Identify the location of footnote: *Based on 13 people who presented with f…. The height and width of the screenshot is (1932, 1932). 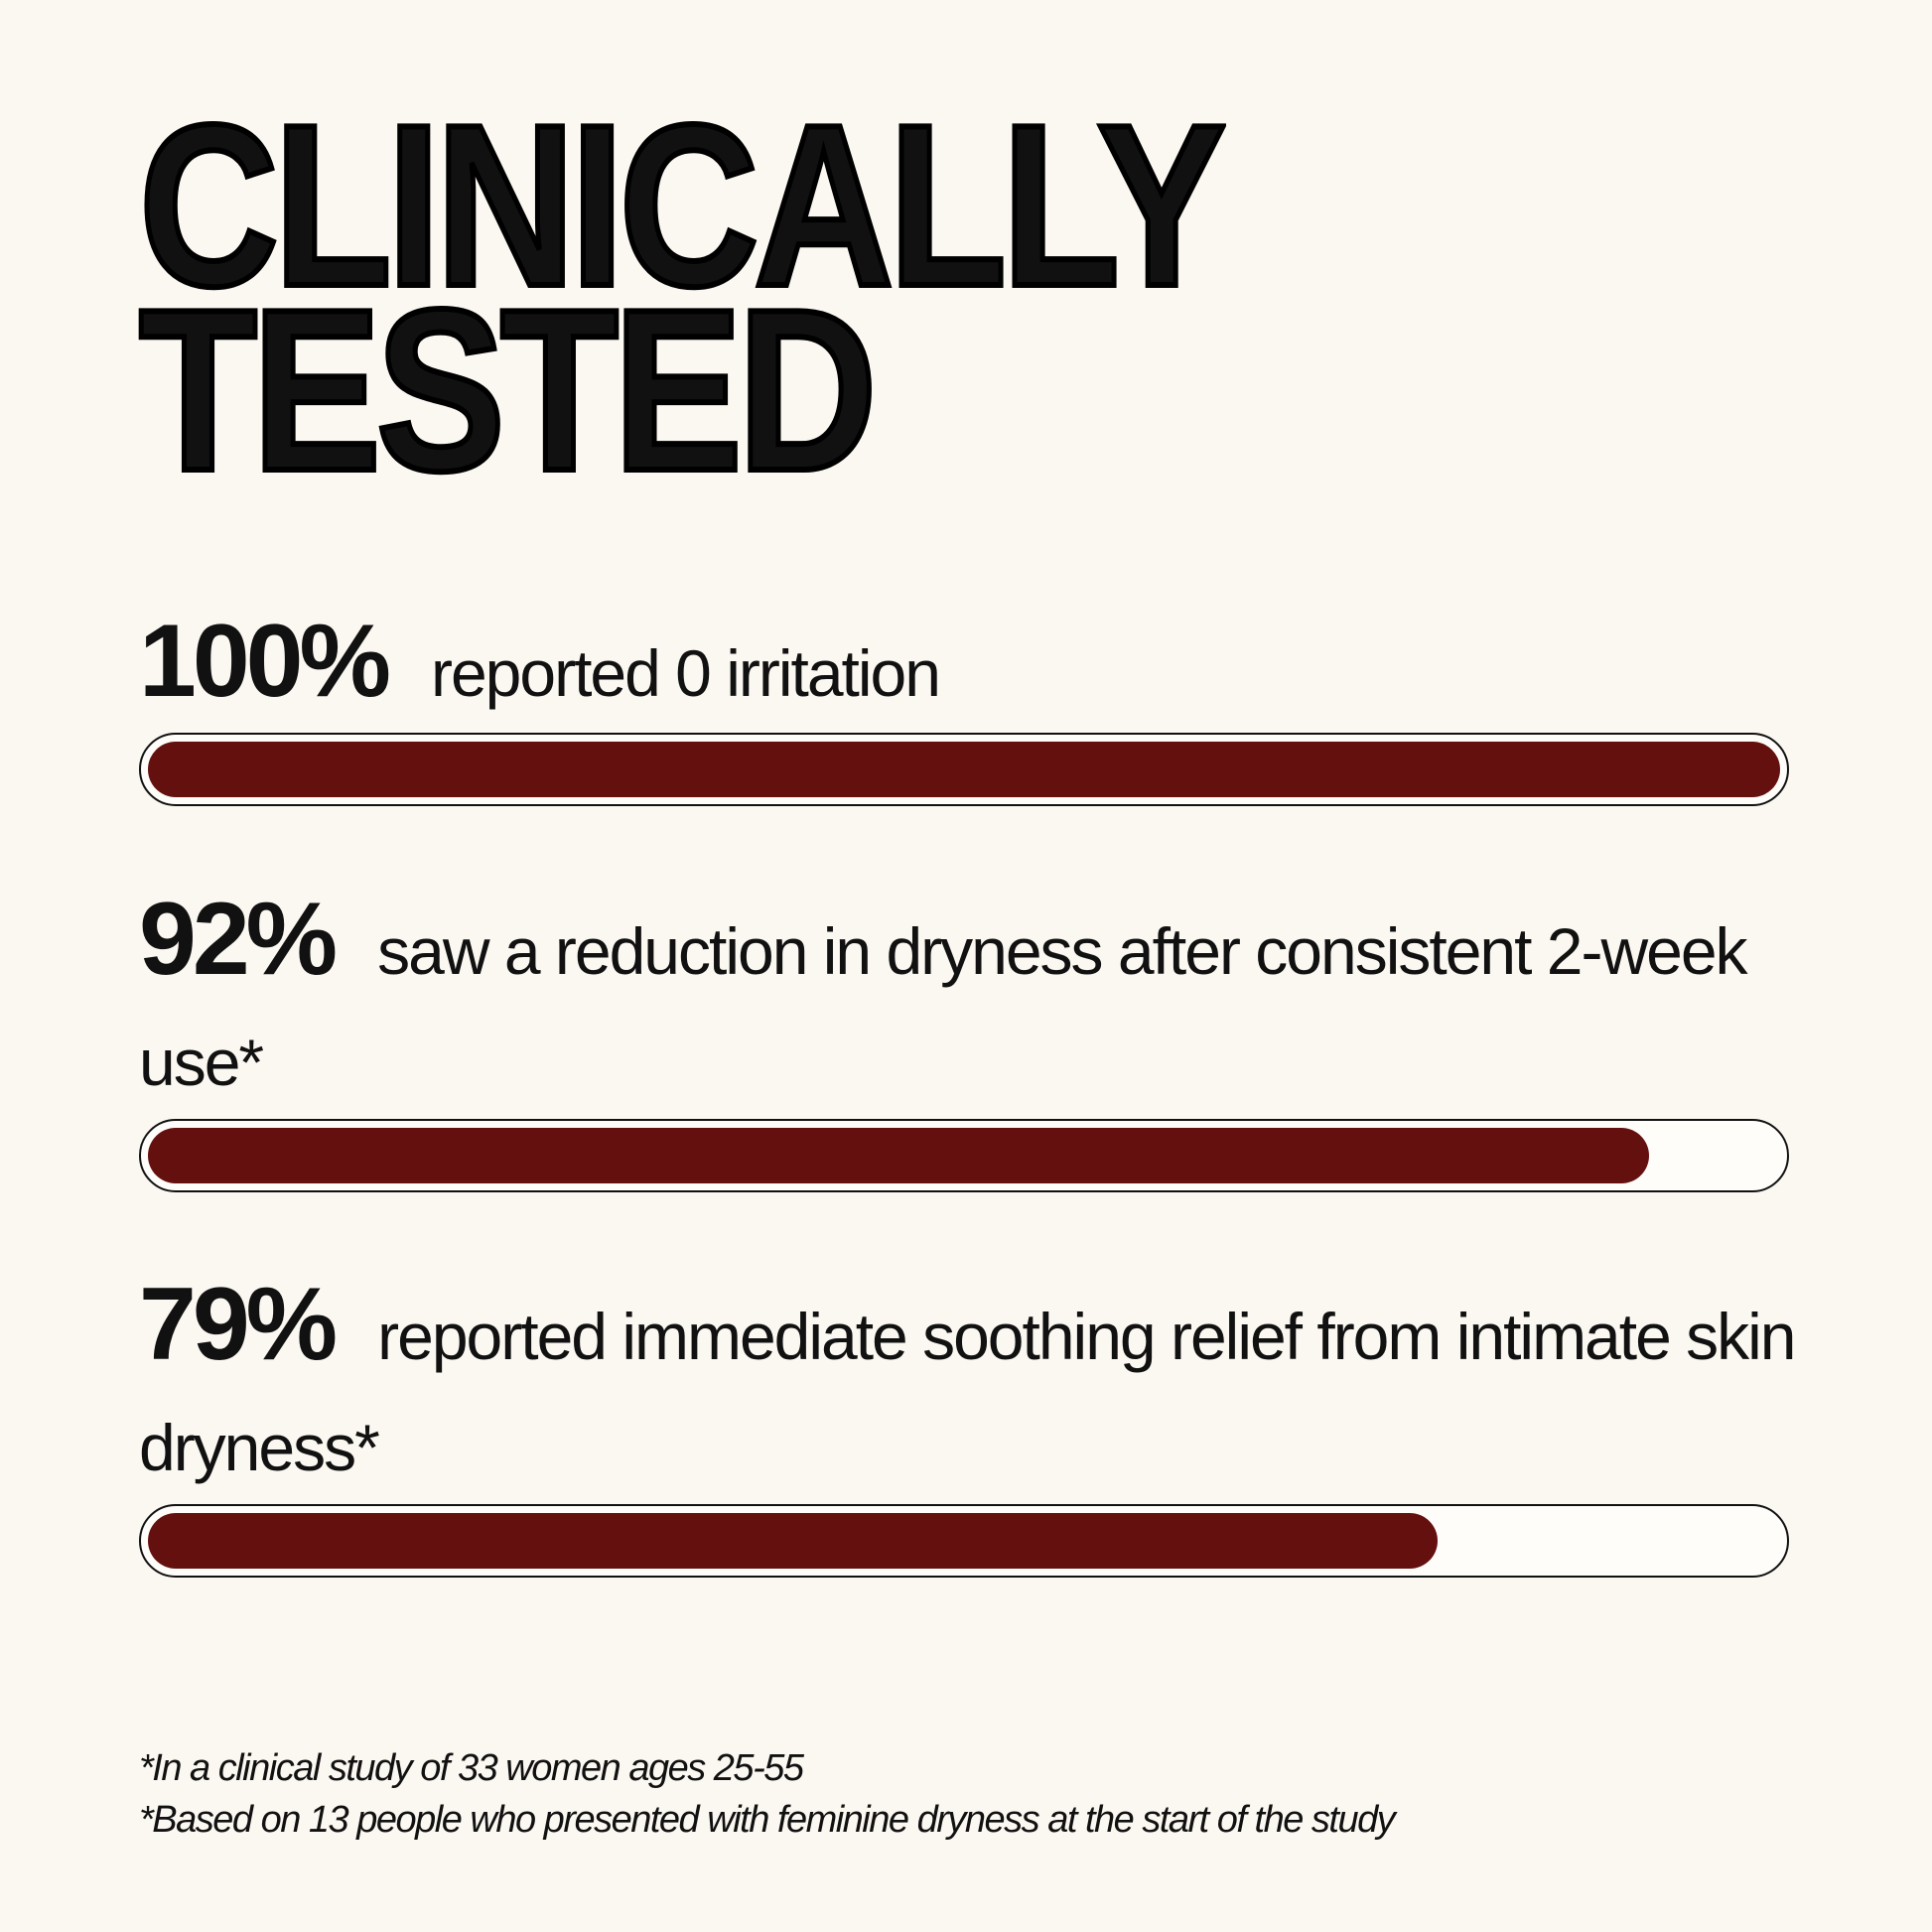
(768, 1820).